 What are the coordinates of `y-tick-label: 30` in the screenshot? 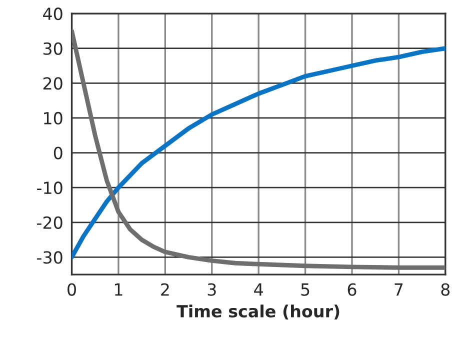 It's located at (52, 48).